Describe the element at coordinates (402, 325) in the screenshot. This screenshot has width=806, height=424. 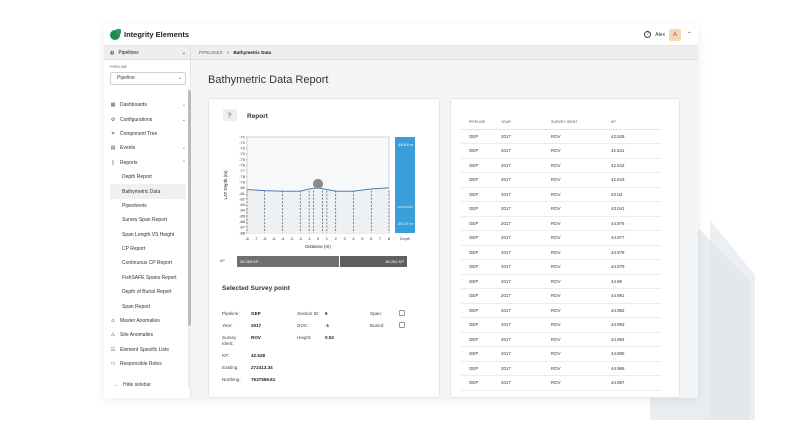
I see `buried-checkbox` at that location.